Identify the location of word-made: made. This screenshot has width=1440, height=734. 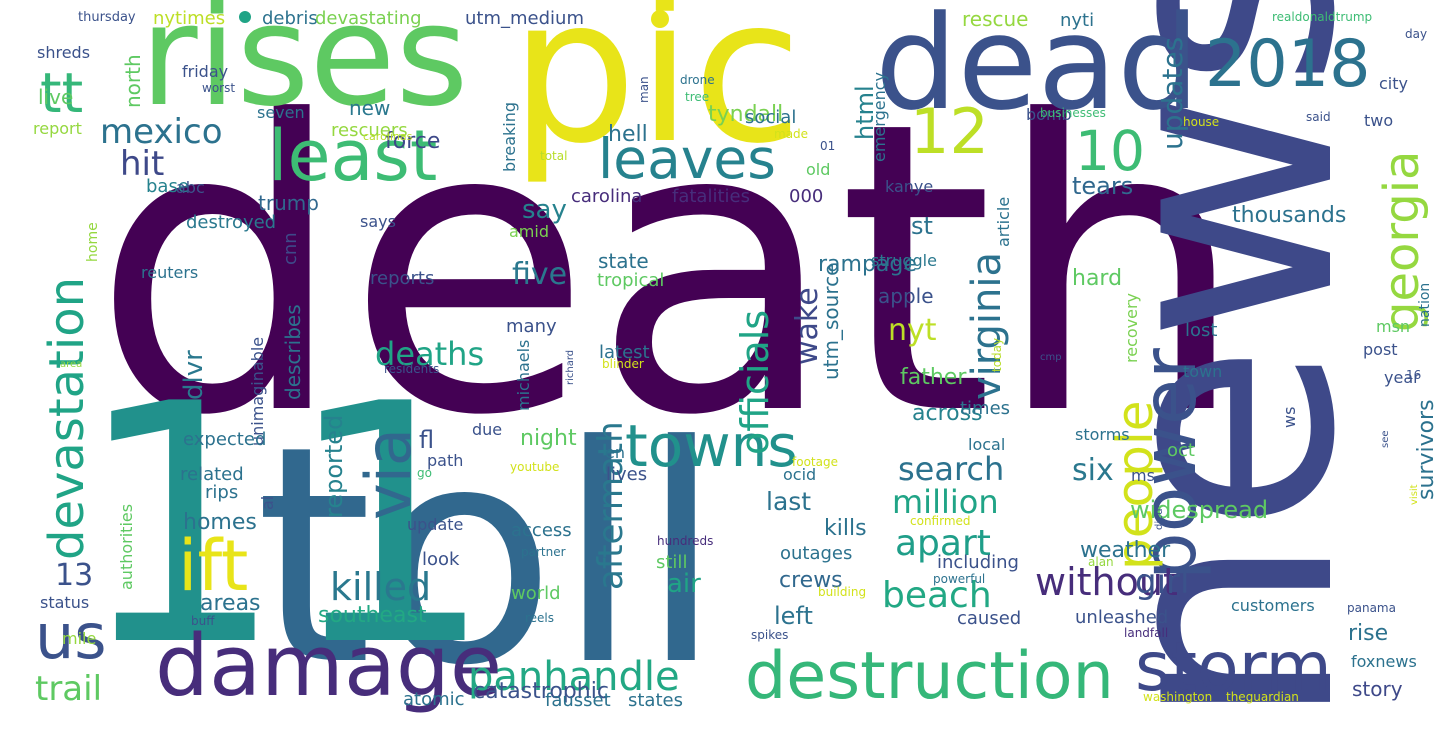
(791, 134).